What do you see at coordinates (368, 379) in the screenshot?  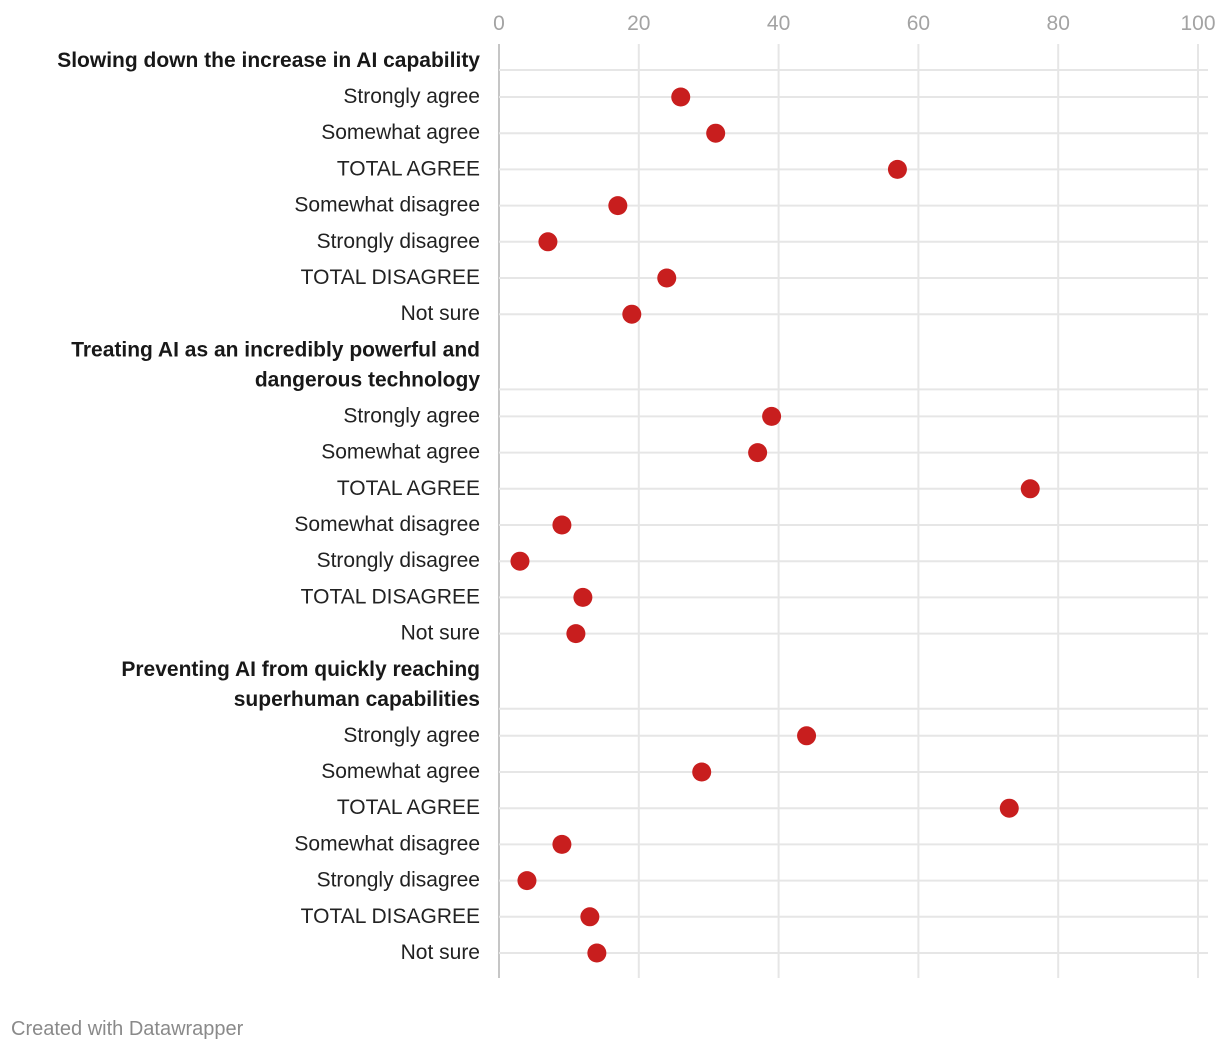 I see `group-title: dangerous technology` at bounding box center [368, 379].